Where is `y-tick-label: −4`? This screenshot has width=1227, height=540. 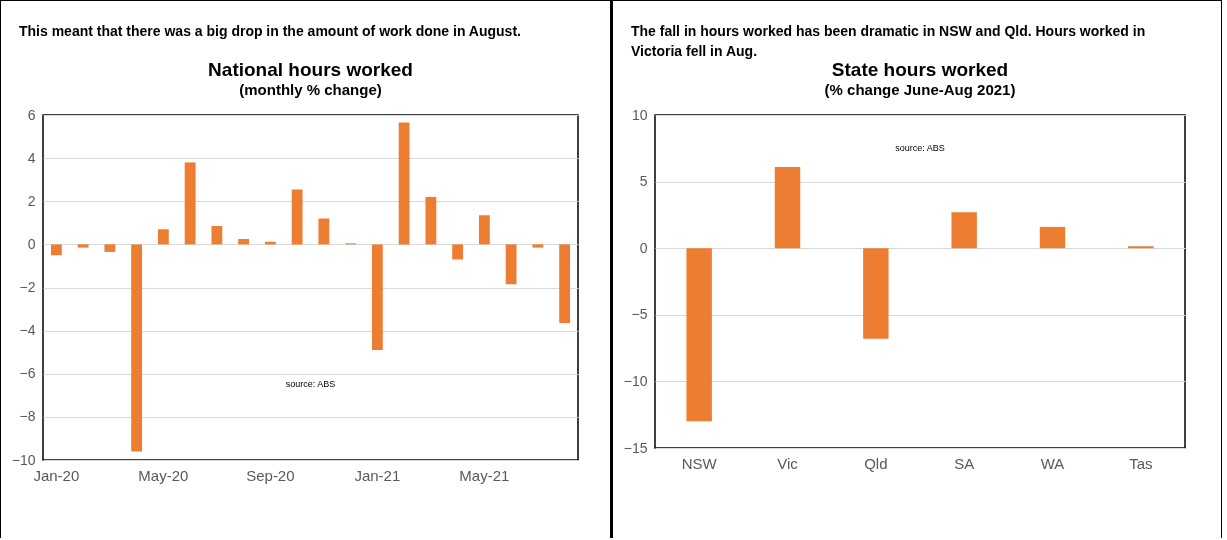
y-tick-label: −4 is located at coordinates (27, 330).